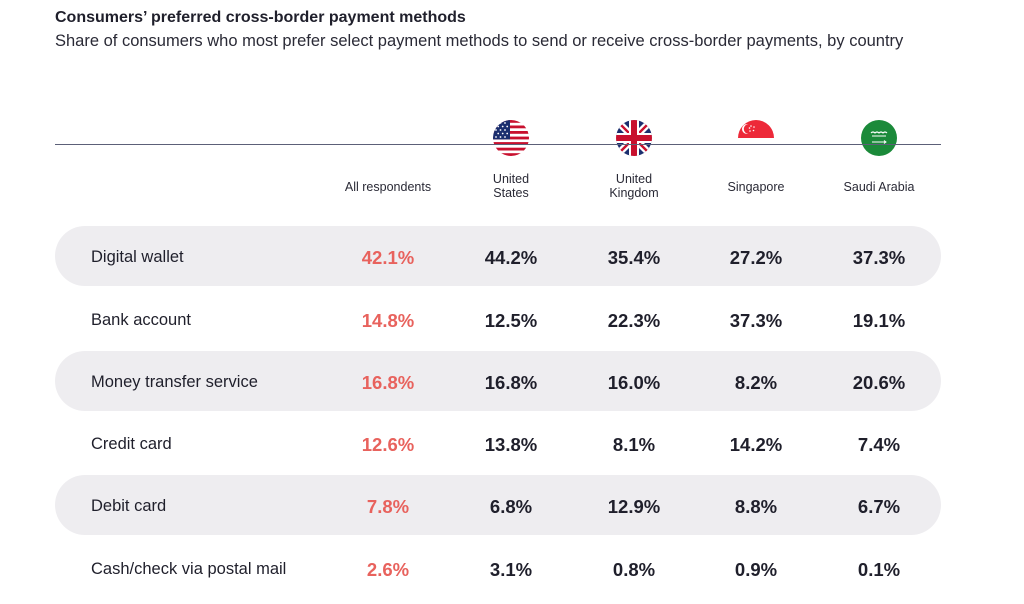 The width and height of the screenshot is (1024, 604). What do you see at coordinates (388, 444) in the screenshot?
I see `cell-all-respondents: 12.6%` at bounding box center [388, 444].